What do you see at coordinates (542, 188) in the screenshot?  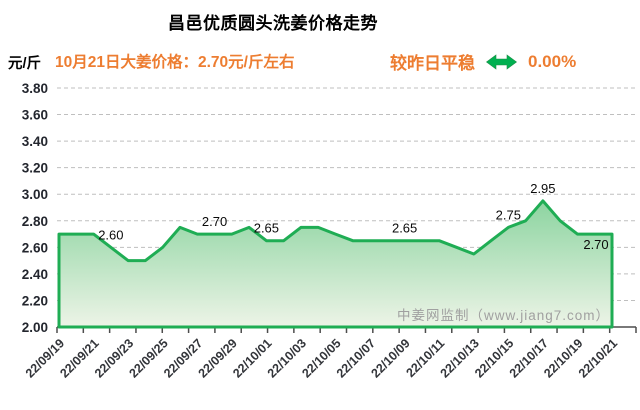 I see `point-label: 2.95` at bounding box center [542, 188].